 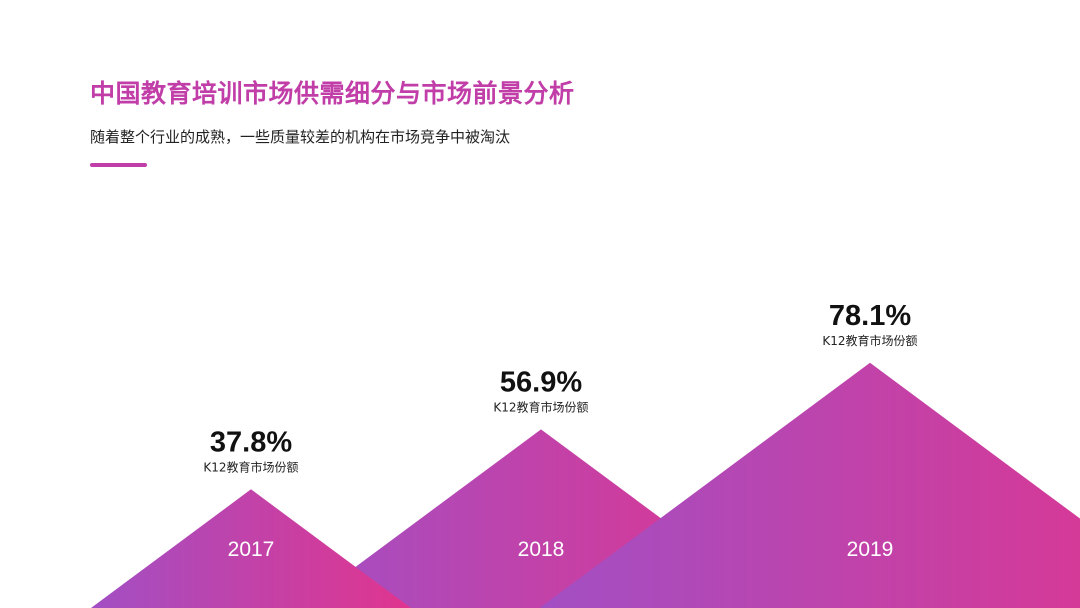 What do you see at coordinates (870, 549) in the screenshot?
I see `year-label-2019: 2019` at bounding box center [870, 549].